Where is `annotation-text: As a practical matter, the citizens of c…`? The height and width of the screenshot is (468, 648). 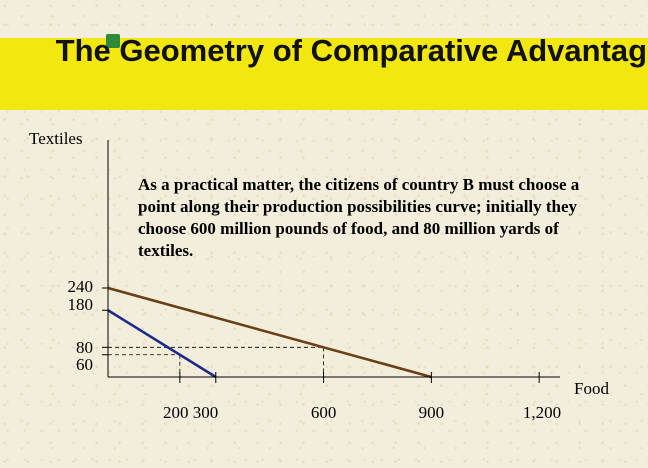
annotation-text: As a practical matter, the citizens of c… is located at coordinates (359, 217).